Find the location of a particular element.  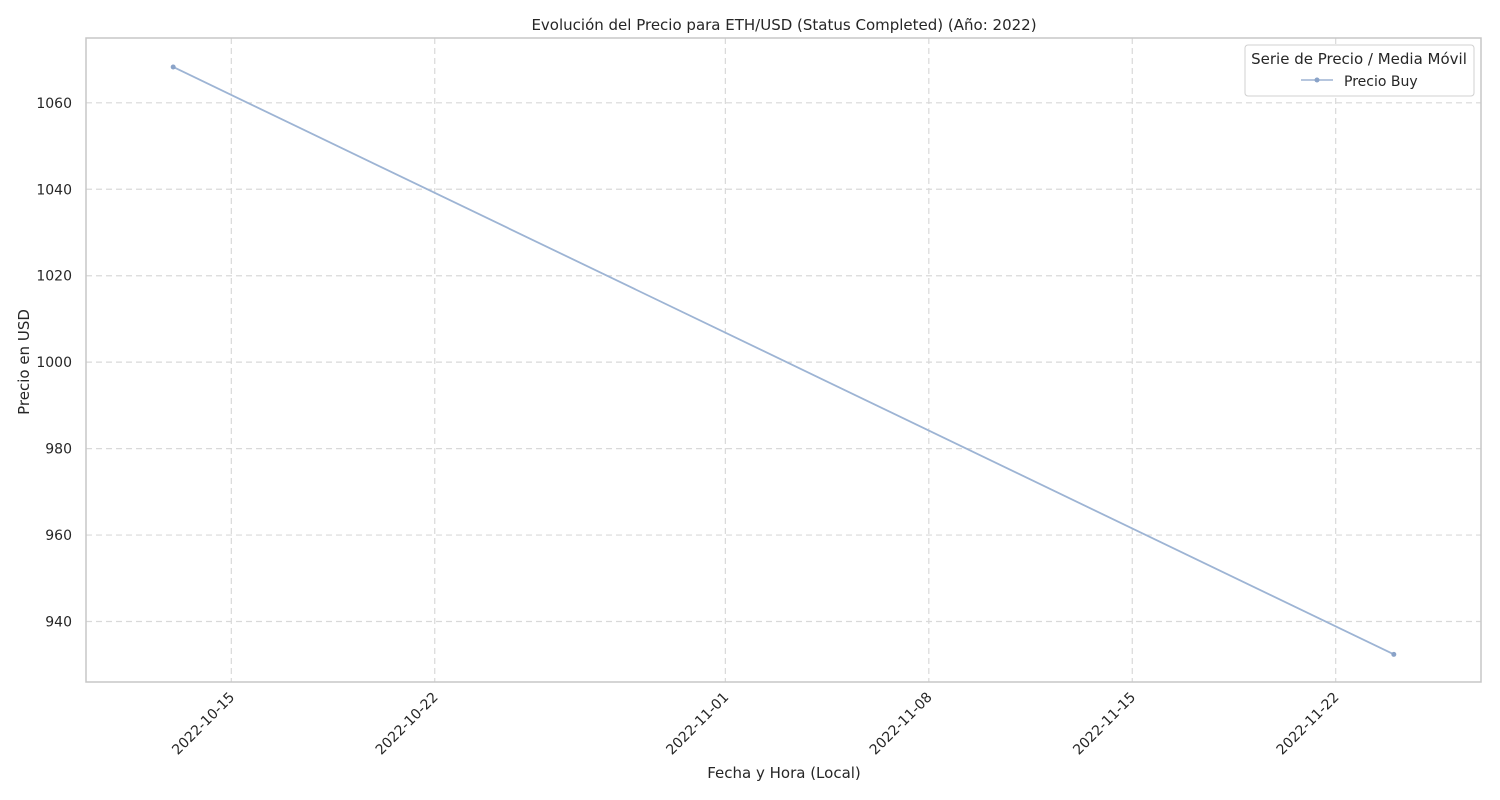

y-tick-label: 940 is located at coordinates (58, 622).